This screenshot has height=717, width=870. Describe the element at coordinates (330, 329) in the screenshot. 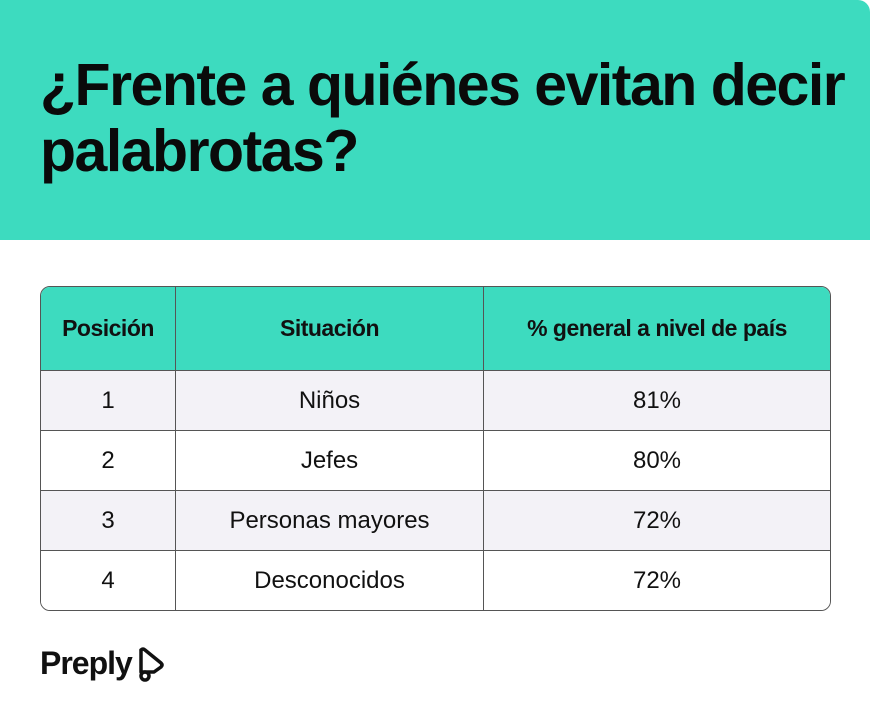

I see `column-header-situation: Situación` at that location.